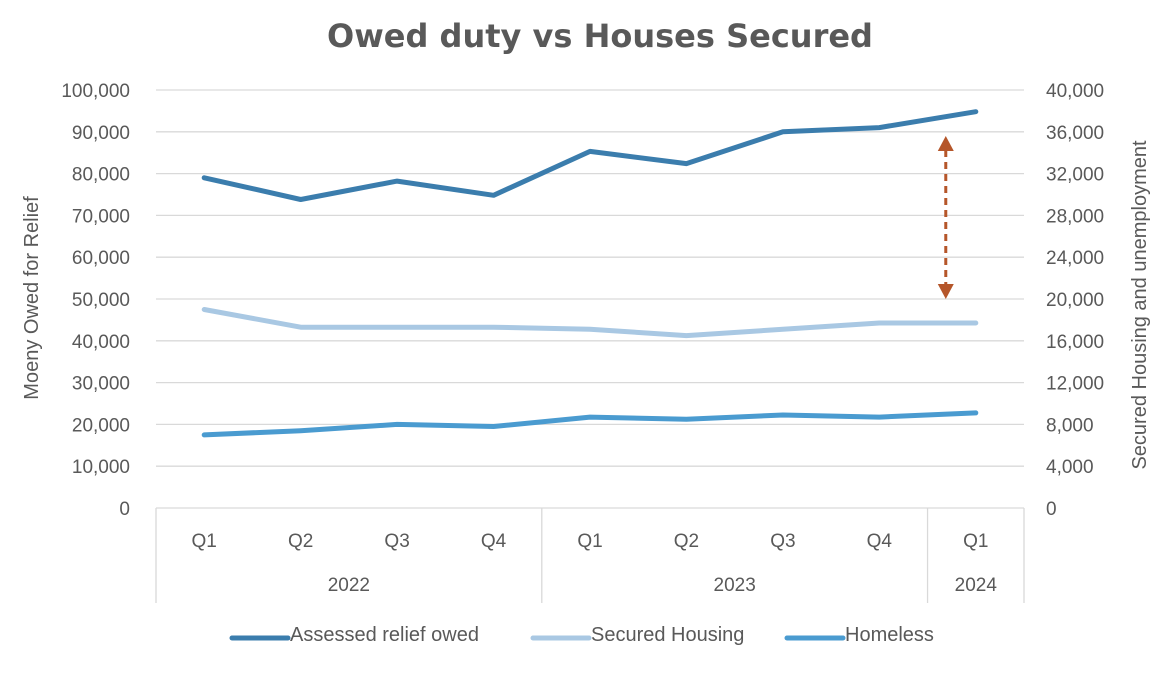 This screenshot has width=1176, height=674. I want to click on right-tick-label: 24,000, so click(1075, 258).